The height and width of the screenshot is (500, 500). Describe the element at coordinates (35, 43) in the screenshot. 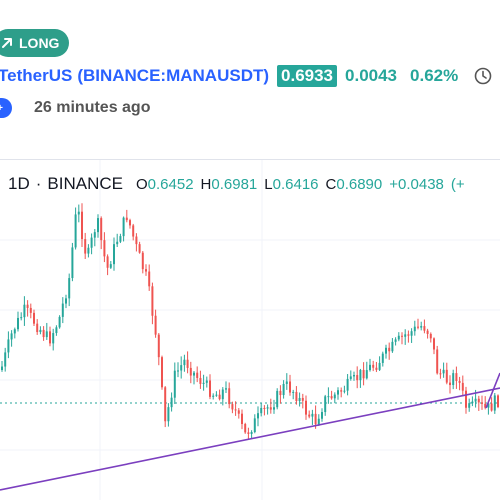

I see `long-badge: LONG` at that location.